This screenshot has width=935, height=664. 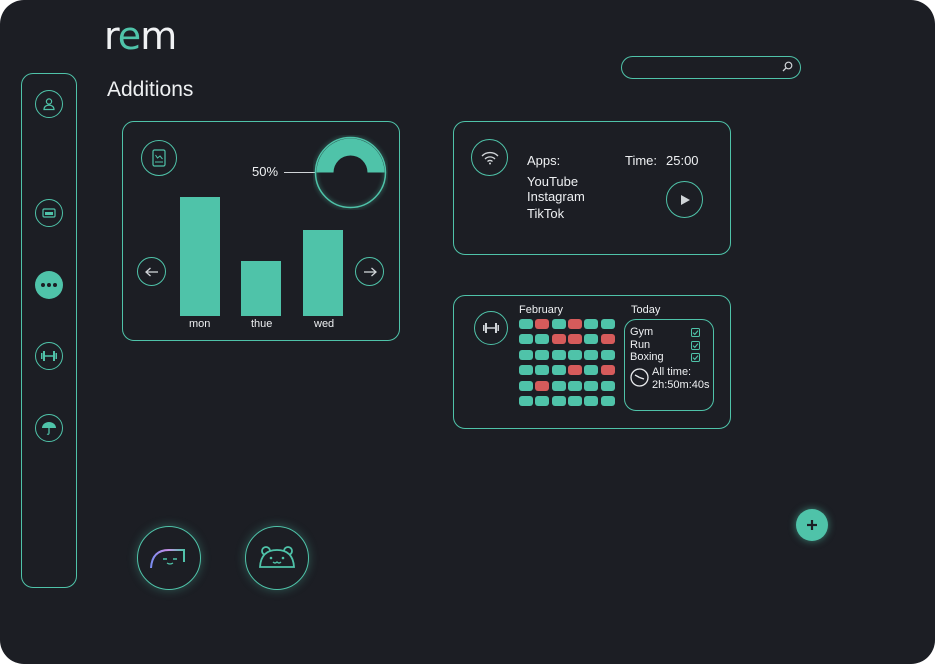 I want to click on chart-bar-wed, so click(x=323, y=273).